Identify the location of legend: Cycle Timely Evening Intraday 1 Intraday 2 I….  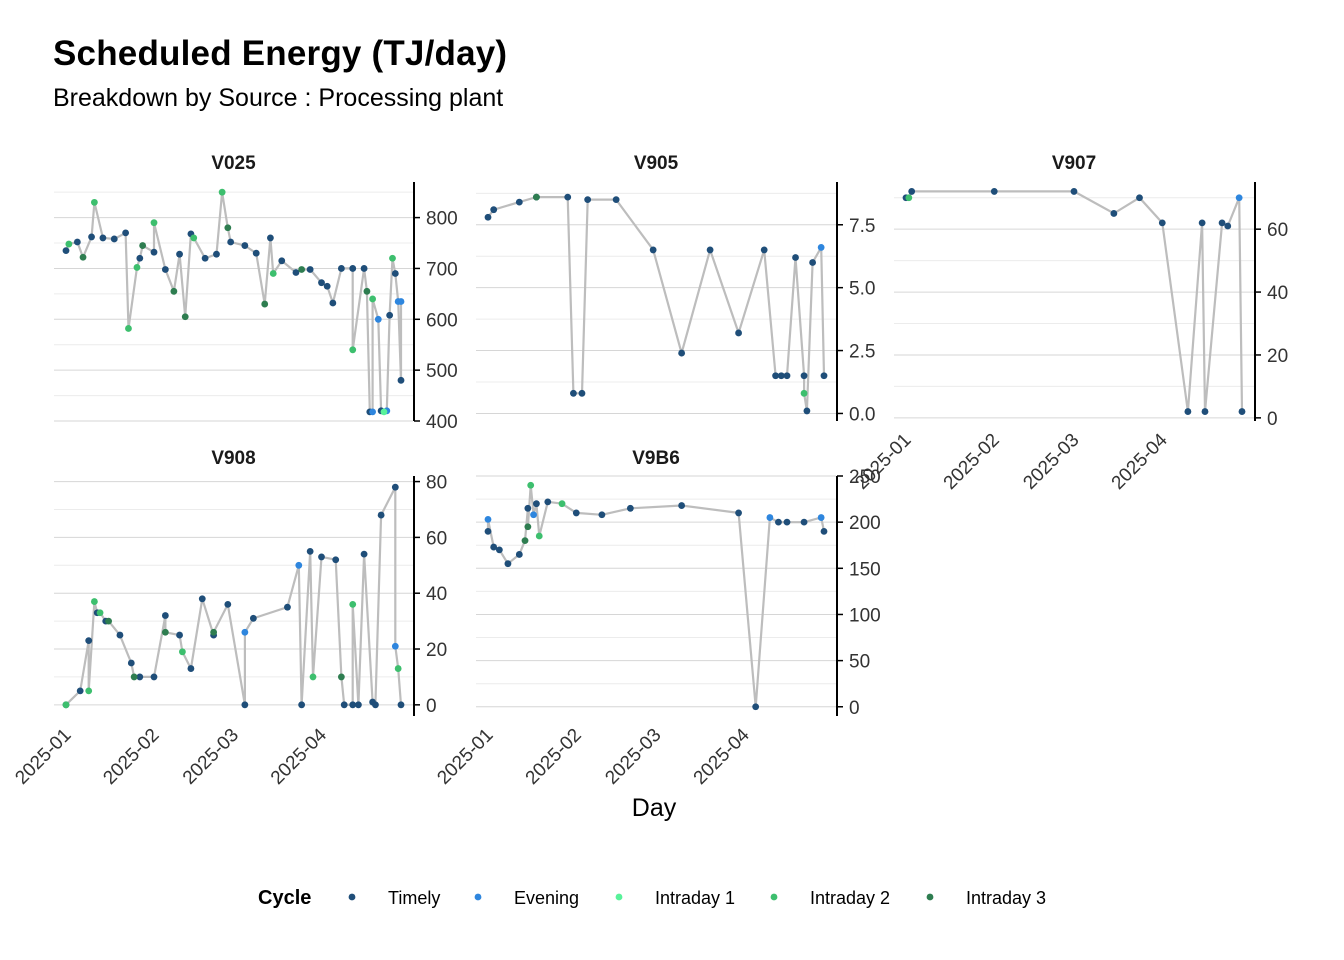
(652, 898).